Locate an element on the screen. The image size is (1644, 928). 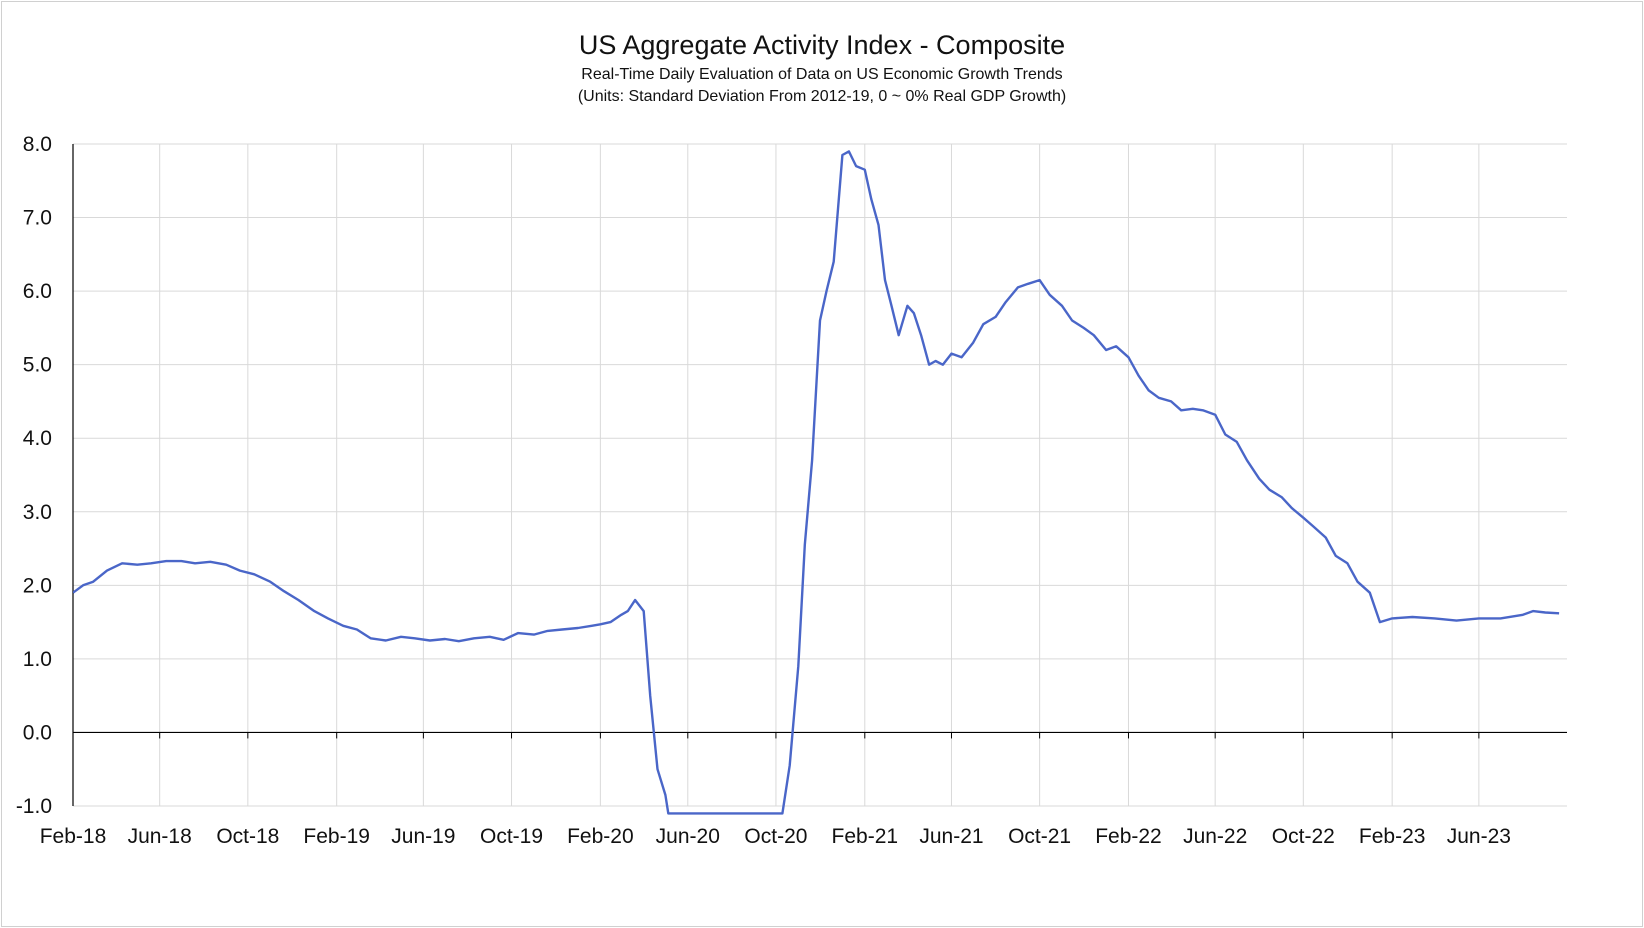
x-tick-label: Jun-23 is located at coordinates (1479, 836).